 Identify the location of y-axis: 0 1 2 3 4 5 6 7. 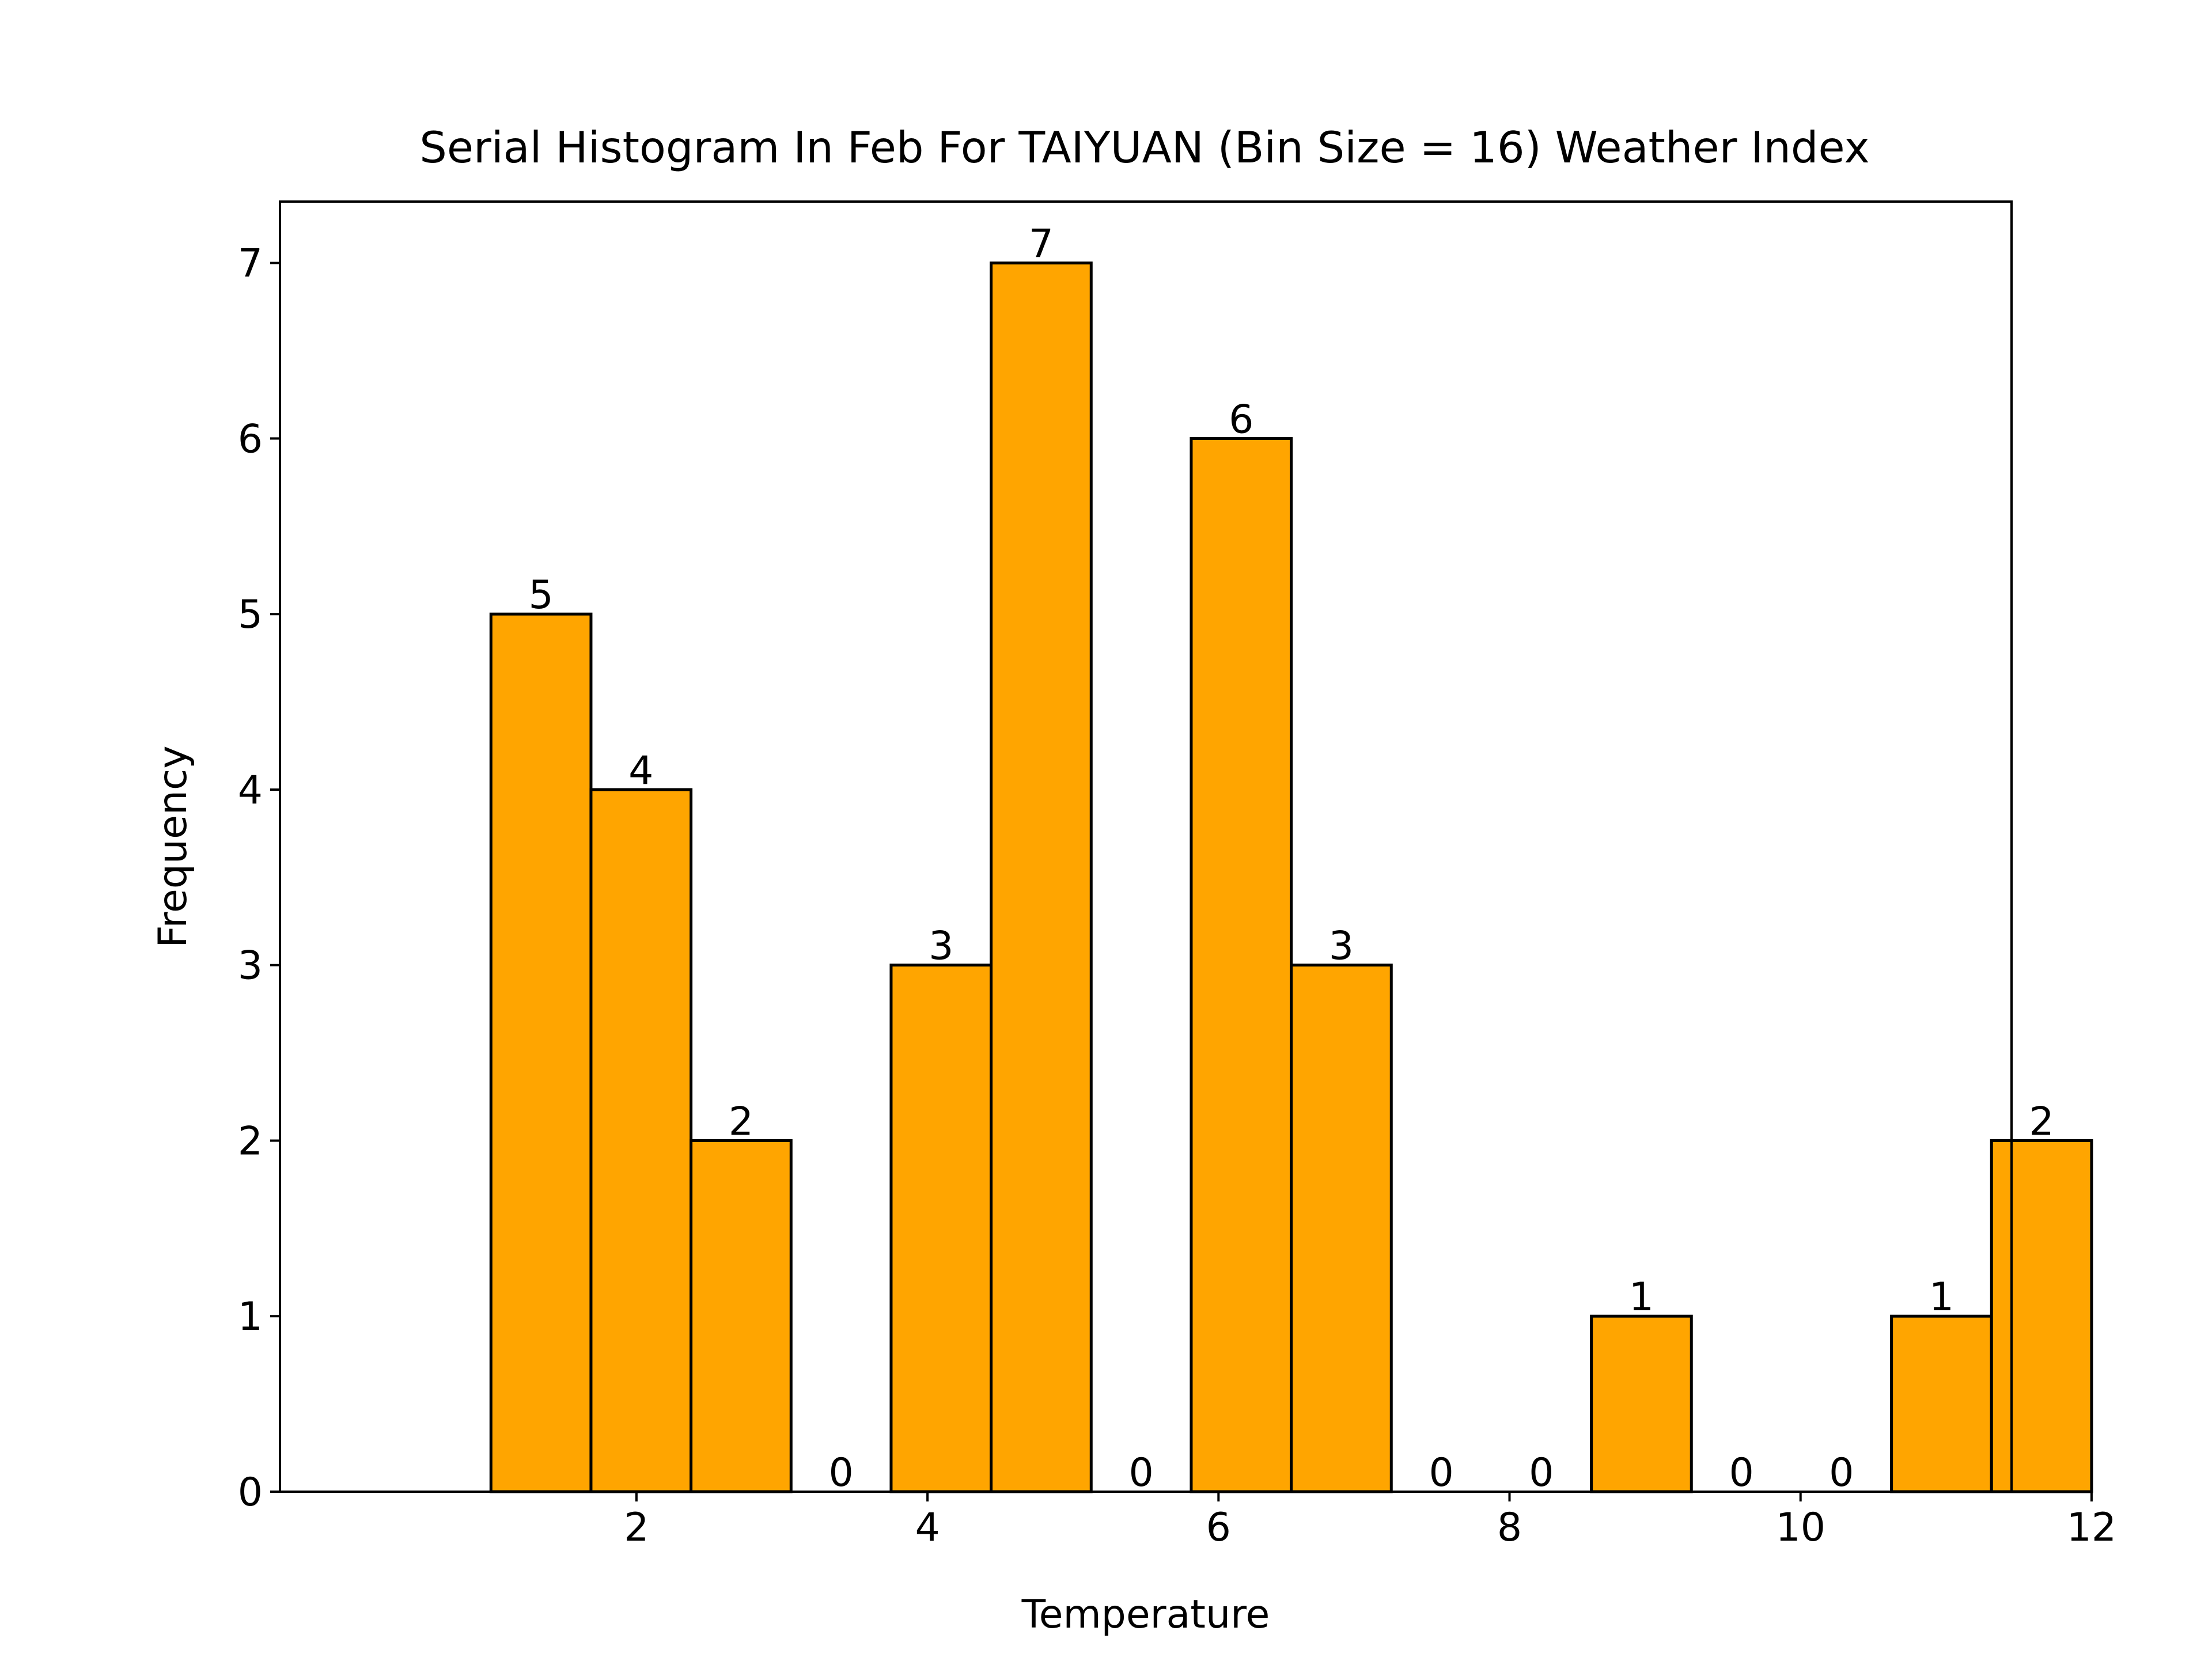
(259, 878).